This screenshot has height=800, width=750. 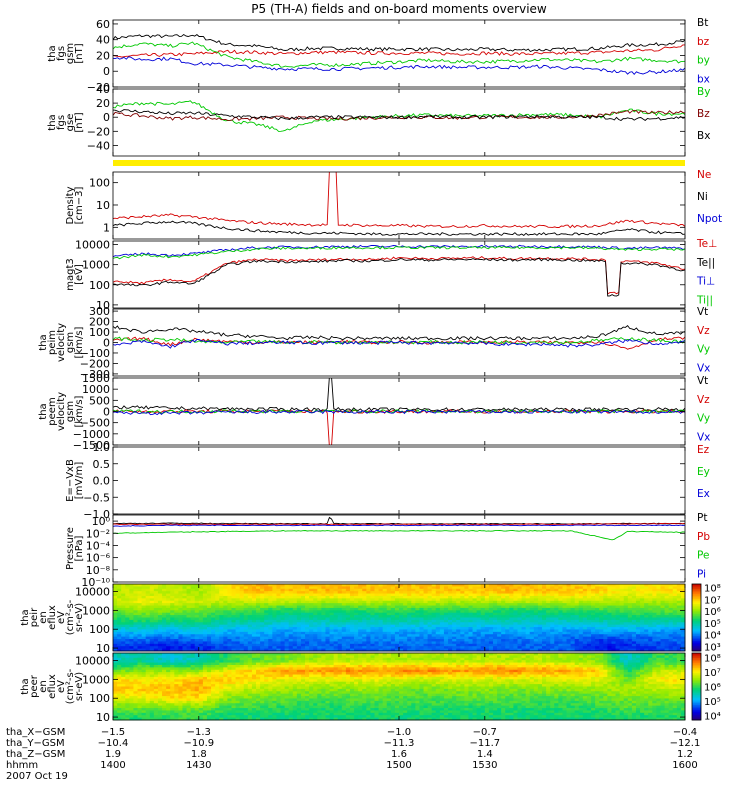 I want to click on colorbar-tick-label: 10⁸, so click(x=712, y=589).